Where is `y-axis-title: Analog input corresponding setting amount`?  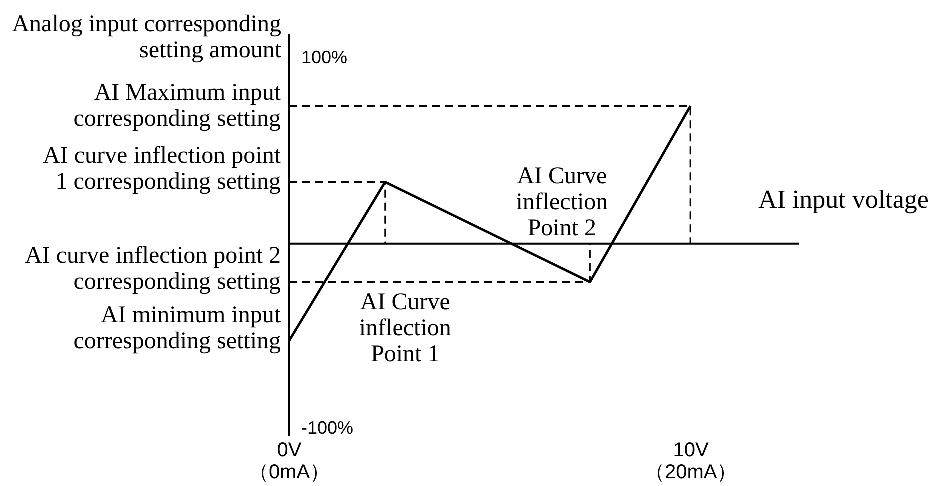 y-axis-title: Analog input corresponding setting amount is located at coordinates (147, 38).